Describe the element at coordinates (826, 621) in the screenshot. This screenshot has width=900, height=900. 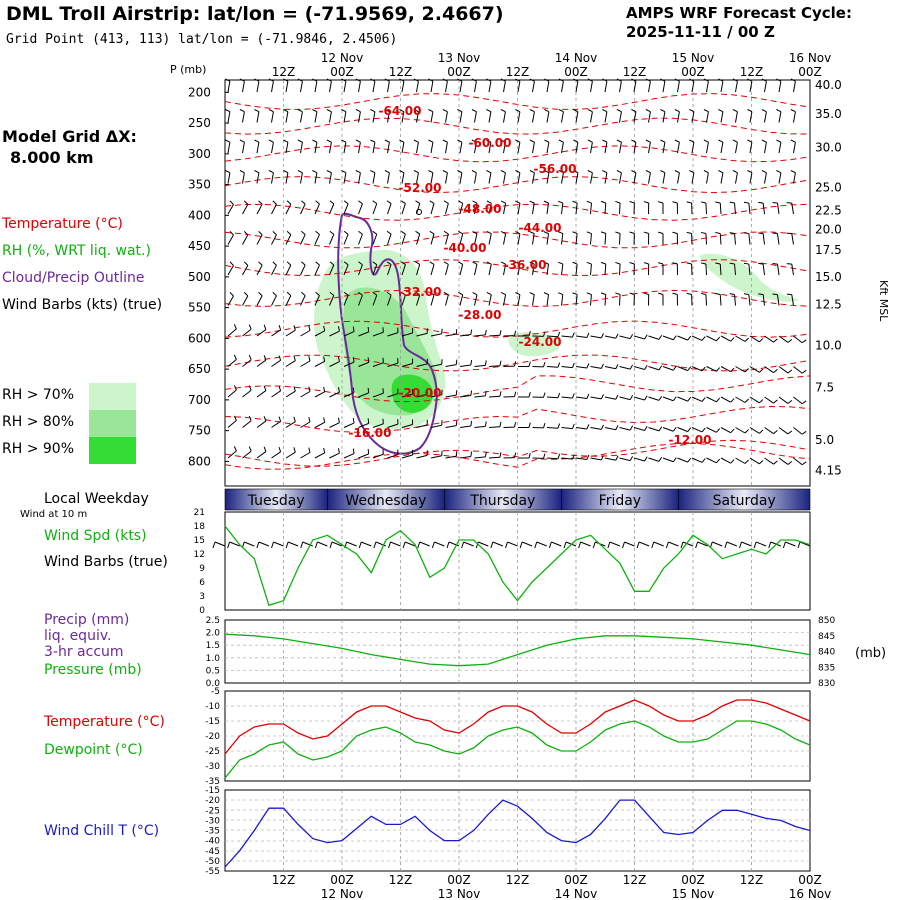
I see `ytick-pres-yaxis-4: 850` at that location.